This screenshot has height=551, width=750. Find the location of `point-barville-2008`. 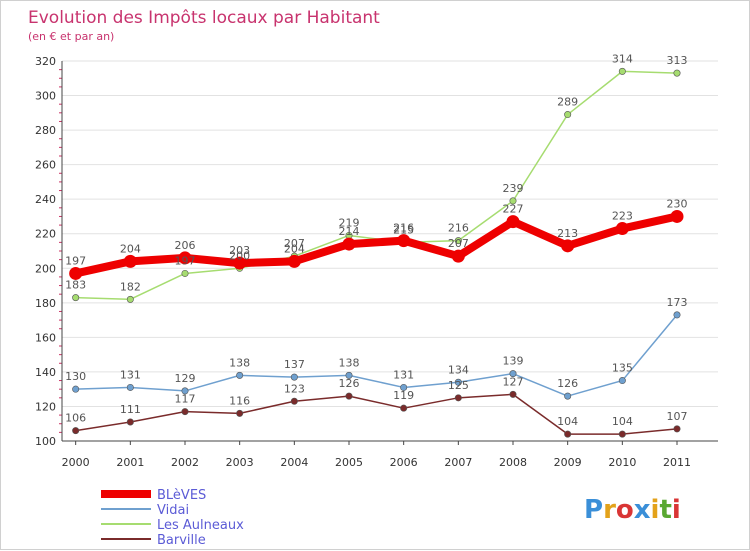

point-barville-2008 is located at coordinates (513, 394).